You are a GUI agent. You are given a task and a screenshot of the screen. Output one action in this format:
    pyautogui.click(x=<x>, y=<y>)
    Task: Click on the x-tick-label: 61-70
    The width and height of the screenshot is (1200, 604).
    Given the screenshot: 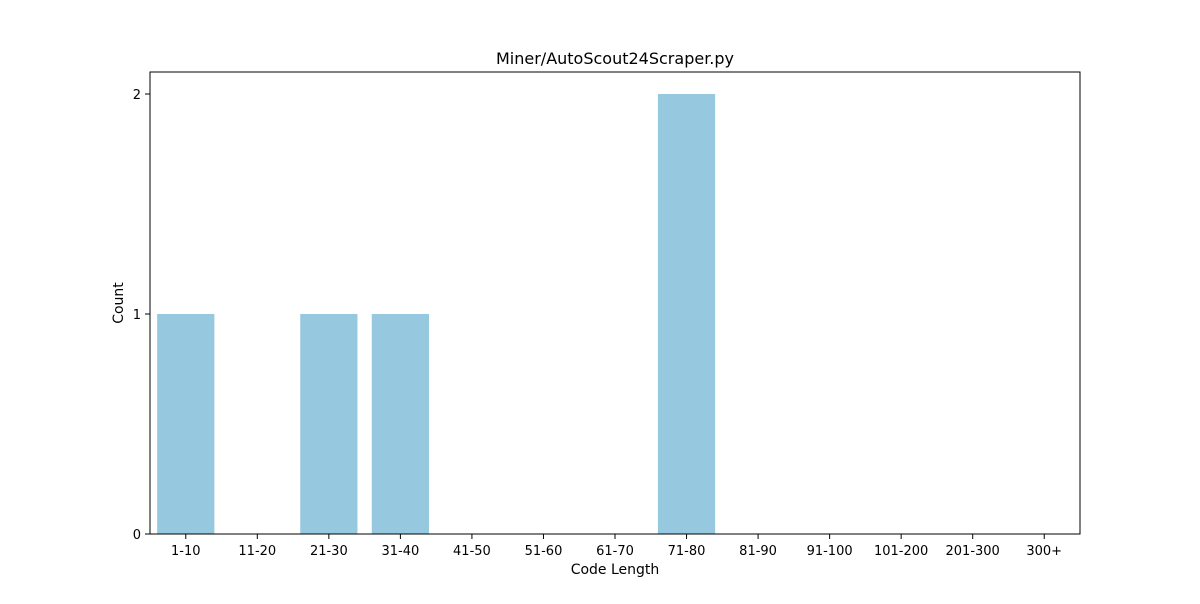 What is the action you would take?
    pyautogui.click(x=615, y=551)
    